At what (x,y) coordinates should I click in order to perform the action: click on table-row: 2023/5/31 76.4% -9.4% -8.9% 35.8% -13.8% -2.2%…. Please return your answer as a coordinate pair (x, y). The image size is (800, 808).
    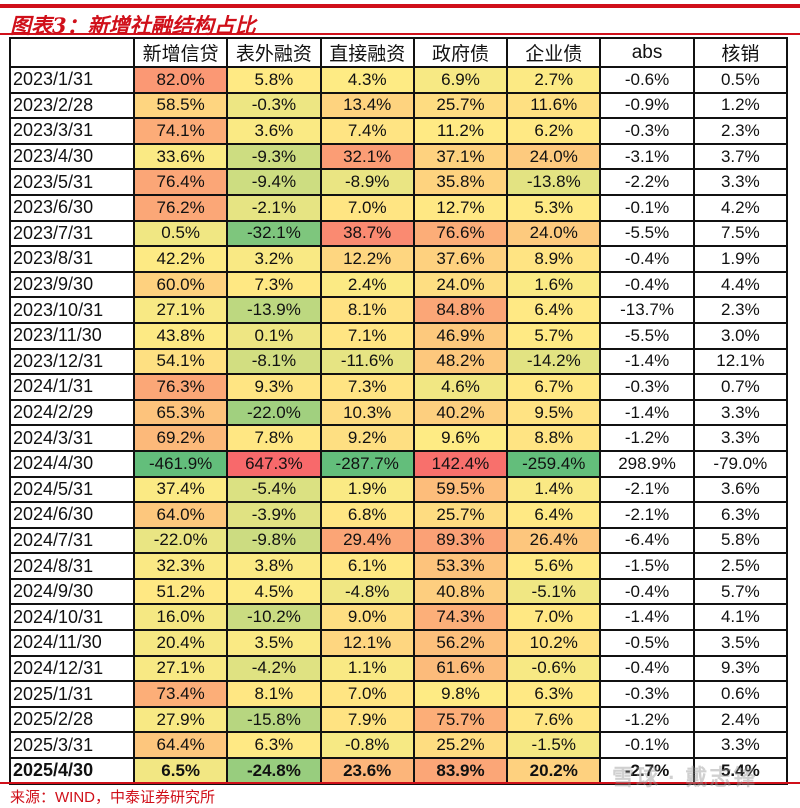
    Looking at the image, I should click on (399, 182).